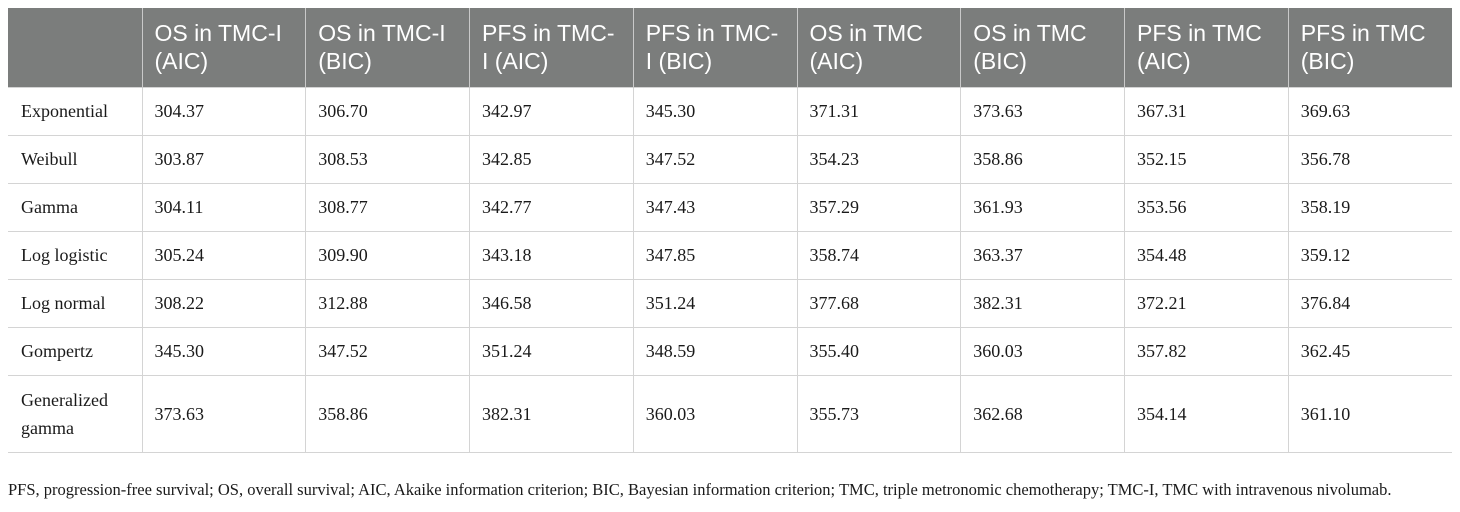 This screenshot has height=512, width=1460. I want to click on header-cell: PFS in TMC-I (BIC), so click(714, 48).